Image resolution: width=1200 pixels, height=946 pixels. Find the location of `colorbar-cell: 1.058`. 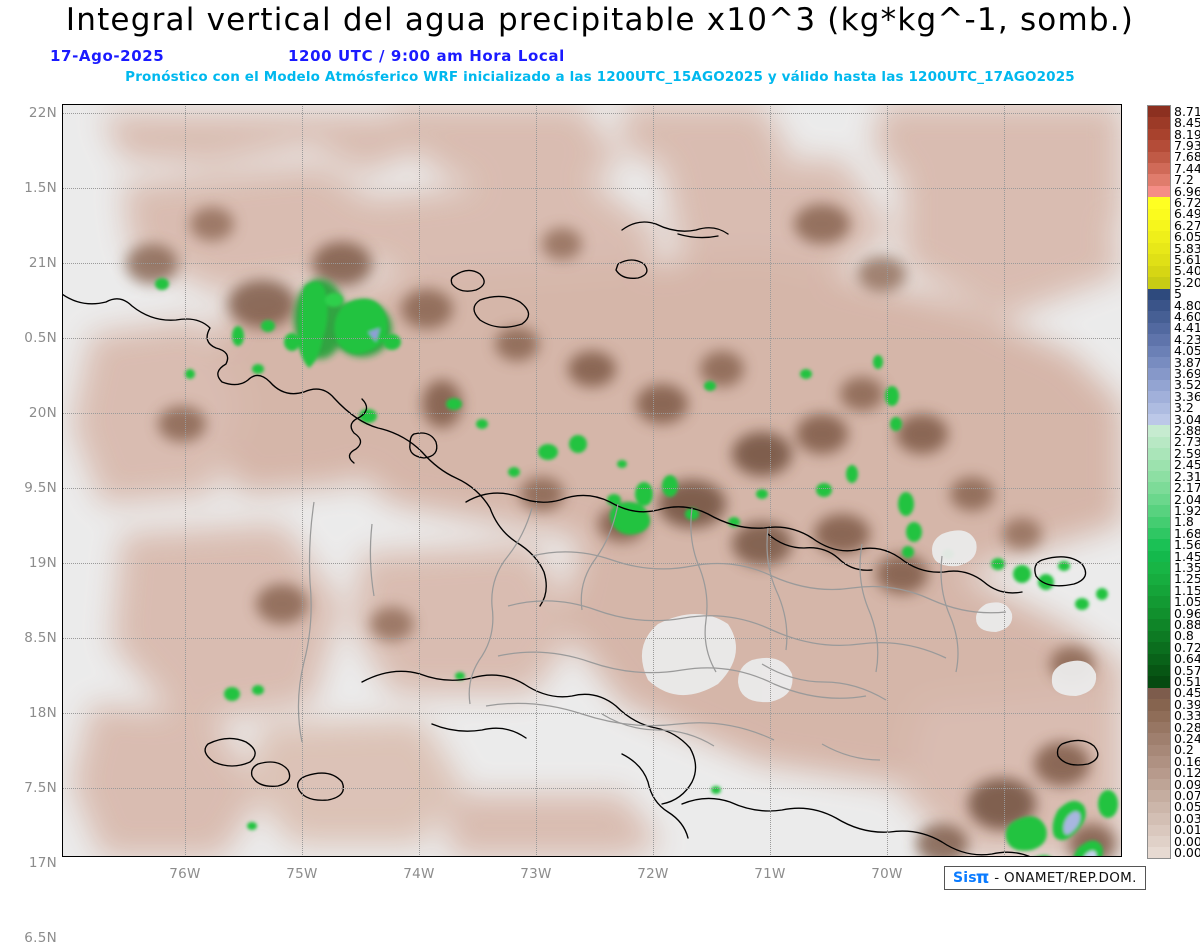

colorbar-cell: 1.058 is located at coordinates (1174, 601).